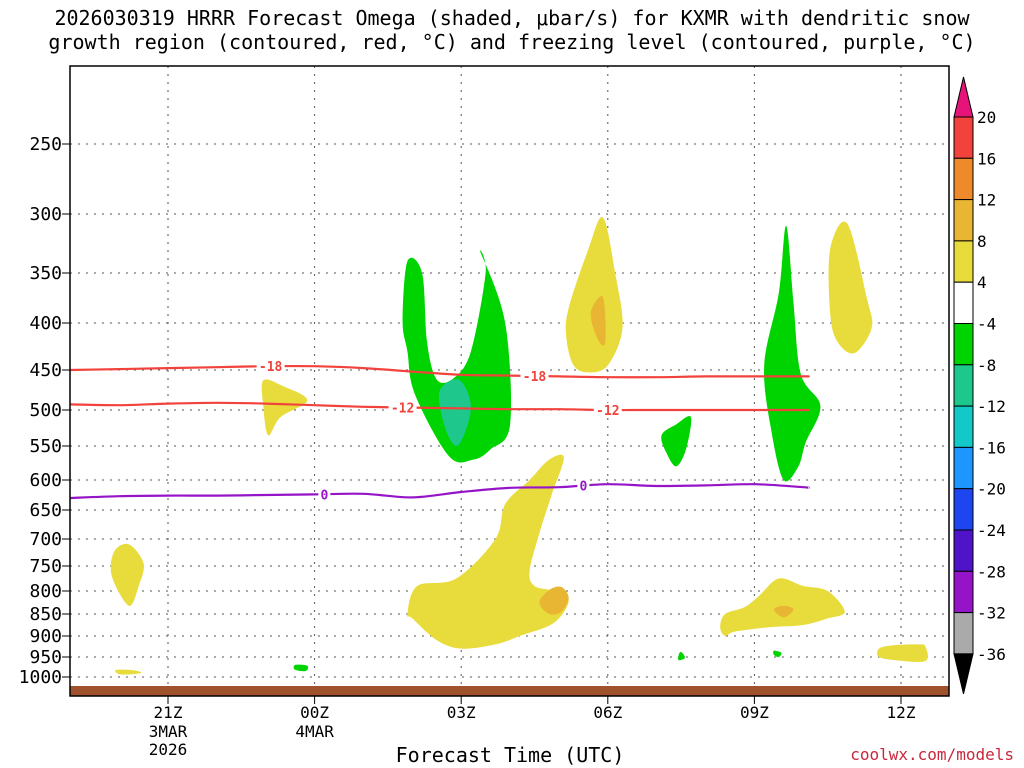 This screenshot has height=768, width=1024. What do you see at coordinates (45, 480) in the screenshot?
I see `y-tick-label: 600` at bounding box center [45, 480].